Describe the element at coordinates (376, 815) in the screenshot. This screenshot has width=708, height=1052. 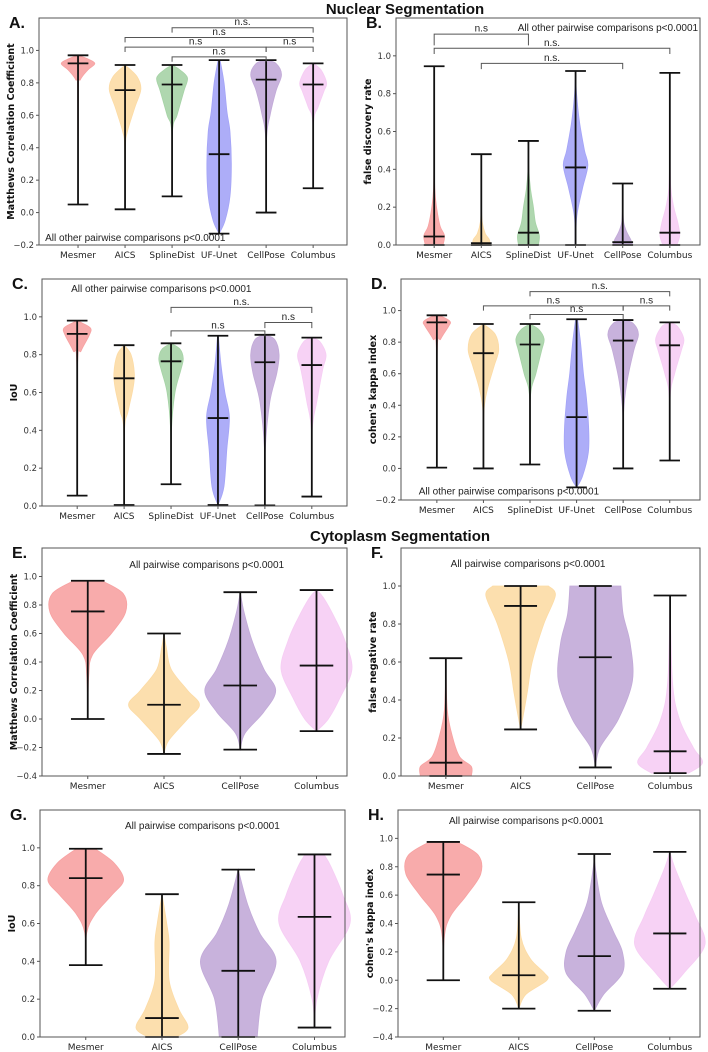
I see `panel-letter: H.` at that location.